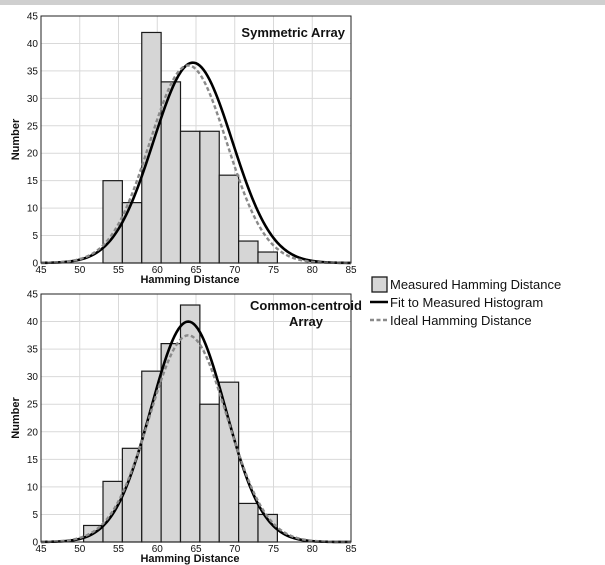 This screenshot has height=565, width=605. What do you see at coordinates (306, 305) in the screenshot?
I see `panel-title-line: Common-centroid` at bounding box center [306, 305].